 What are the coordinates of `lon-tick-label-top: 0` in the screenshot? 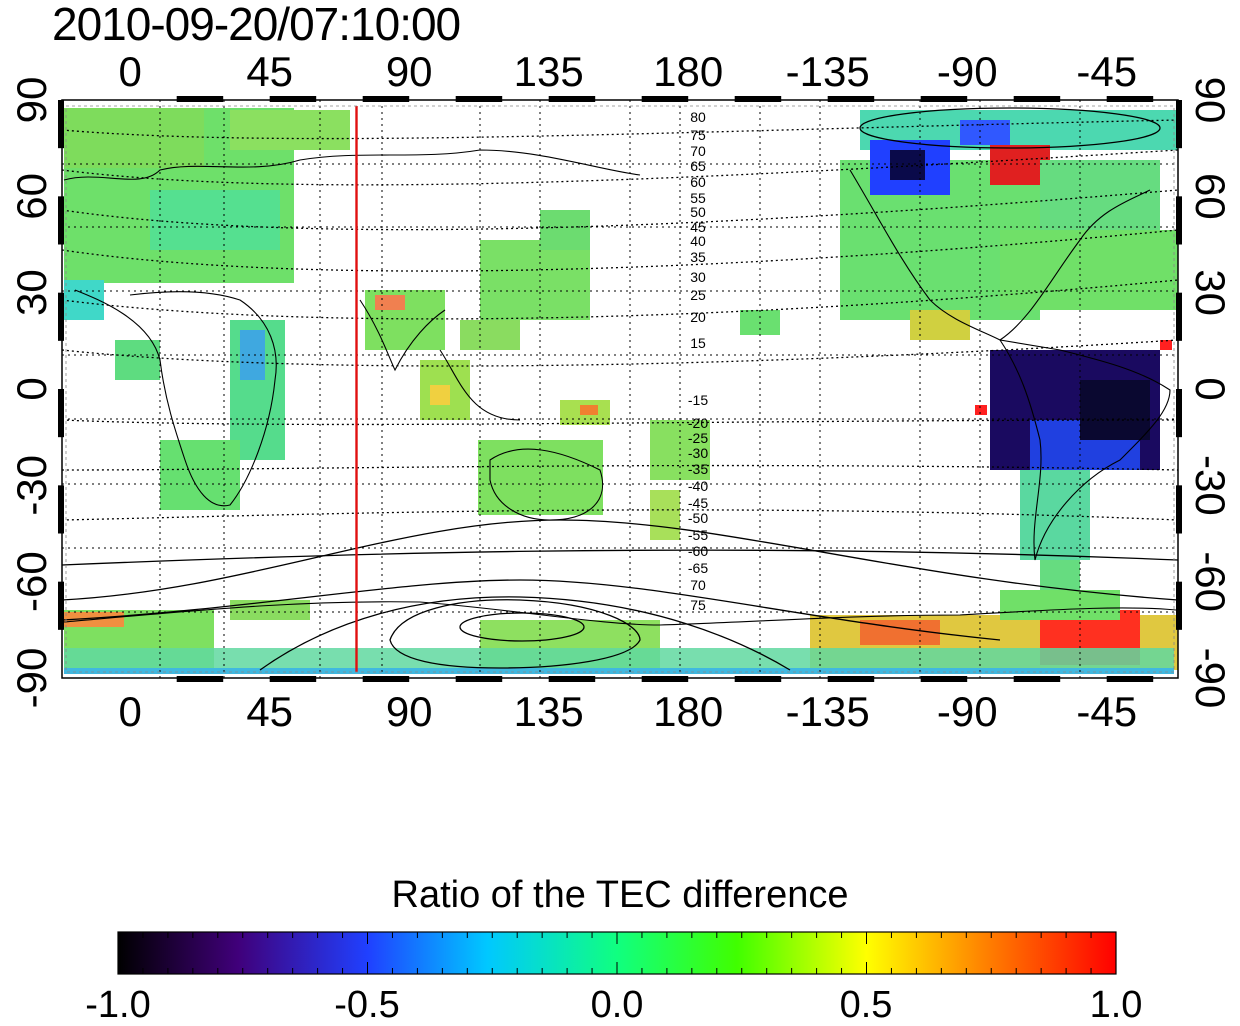 It's located at (130, 71).